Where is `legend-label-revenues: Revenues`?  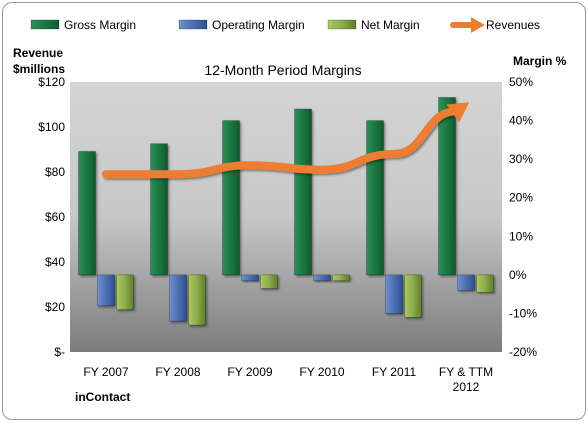
legend-label-revenues: Revenues is located at coordinates (513, 25).